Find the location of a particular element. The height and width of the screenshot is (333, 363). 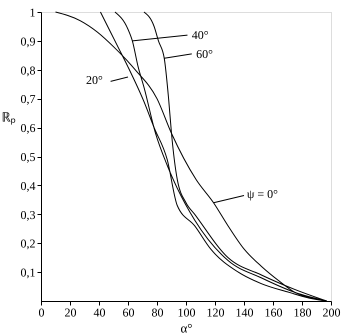

x-tick-label: 120 is located at coordinates (215, 313).